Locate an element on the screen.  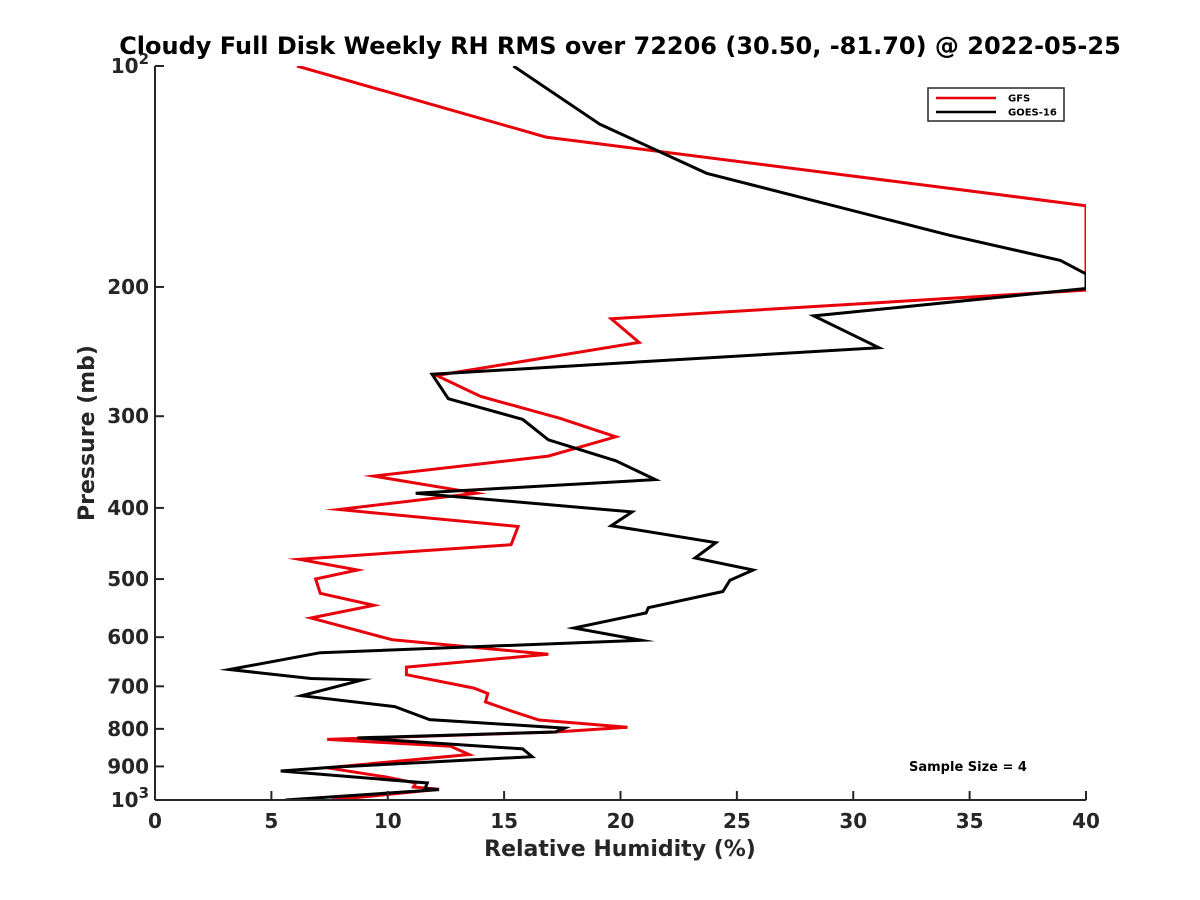
y-tick-label: 800 is located at coordinates (128, 729).